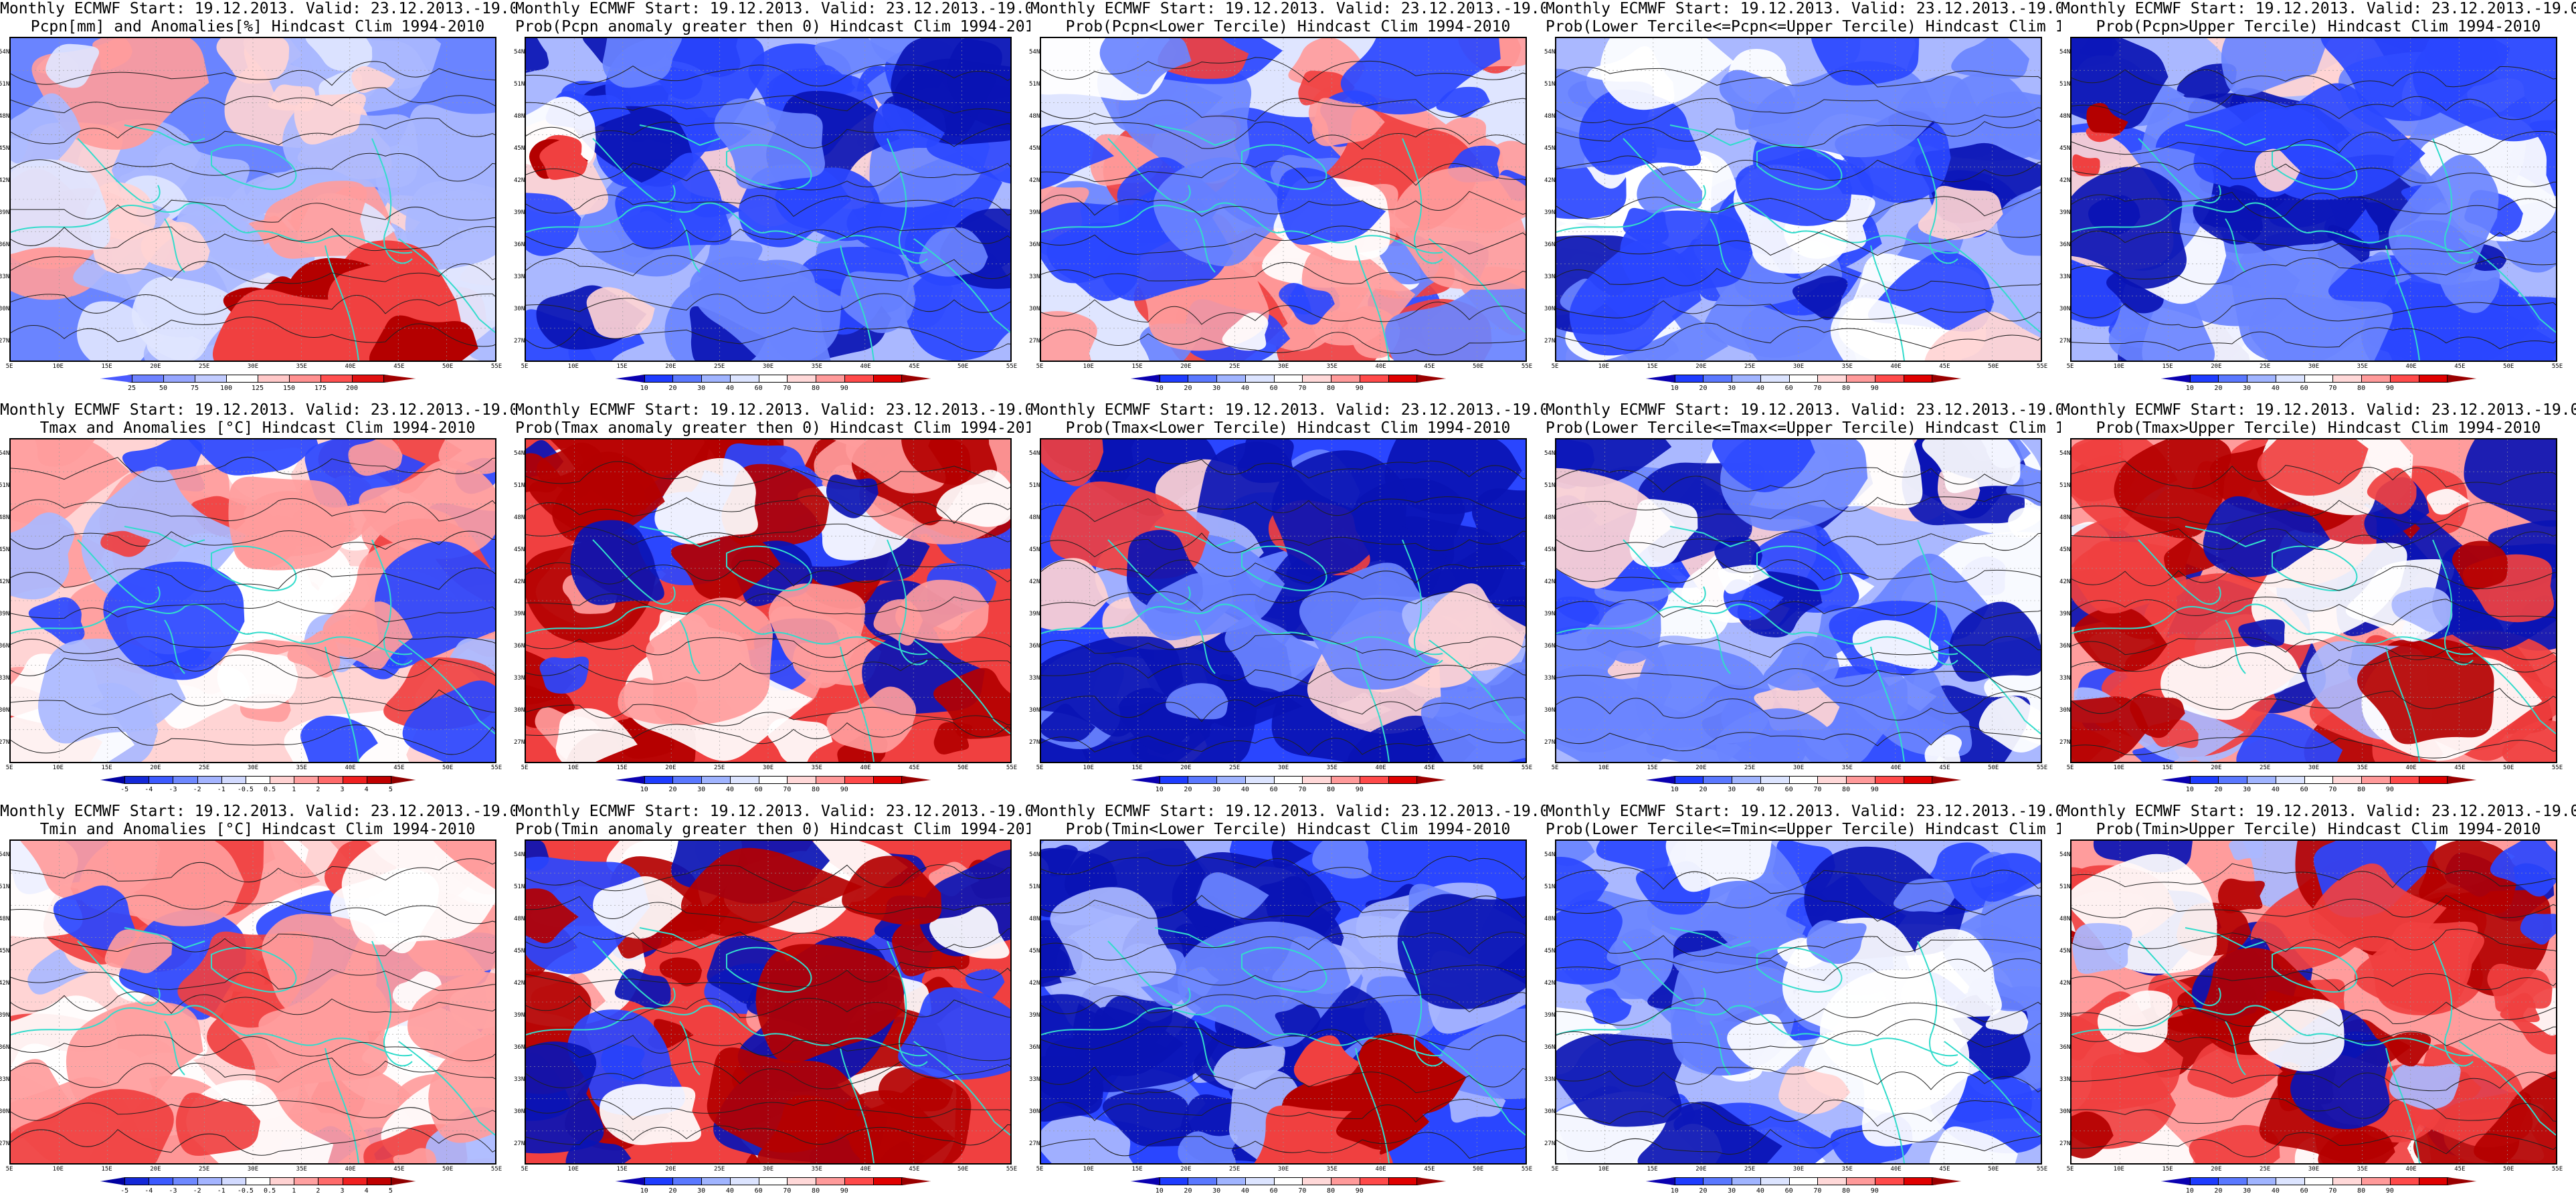  I want to click on longitude-label: 55E, so click(496, 768).